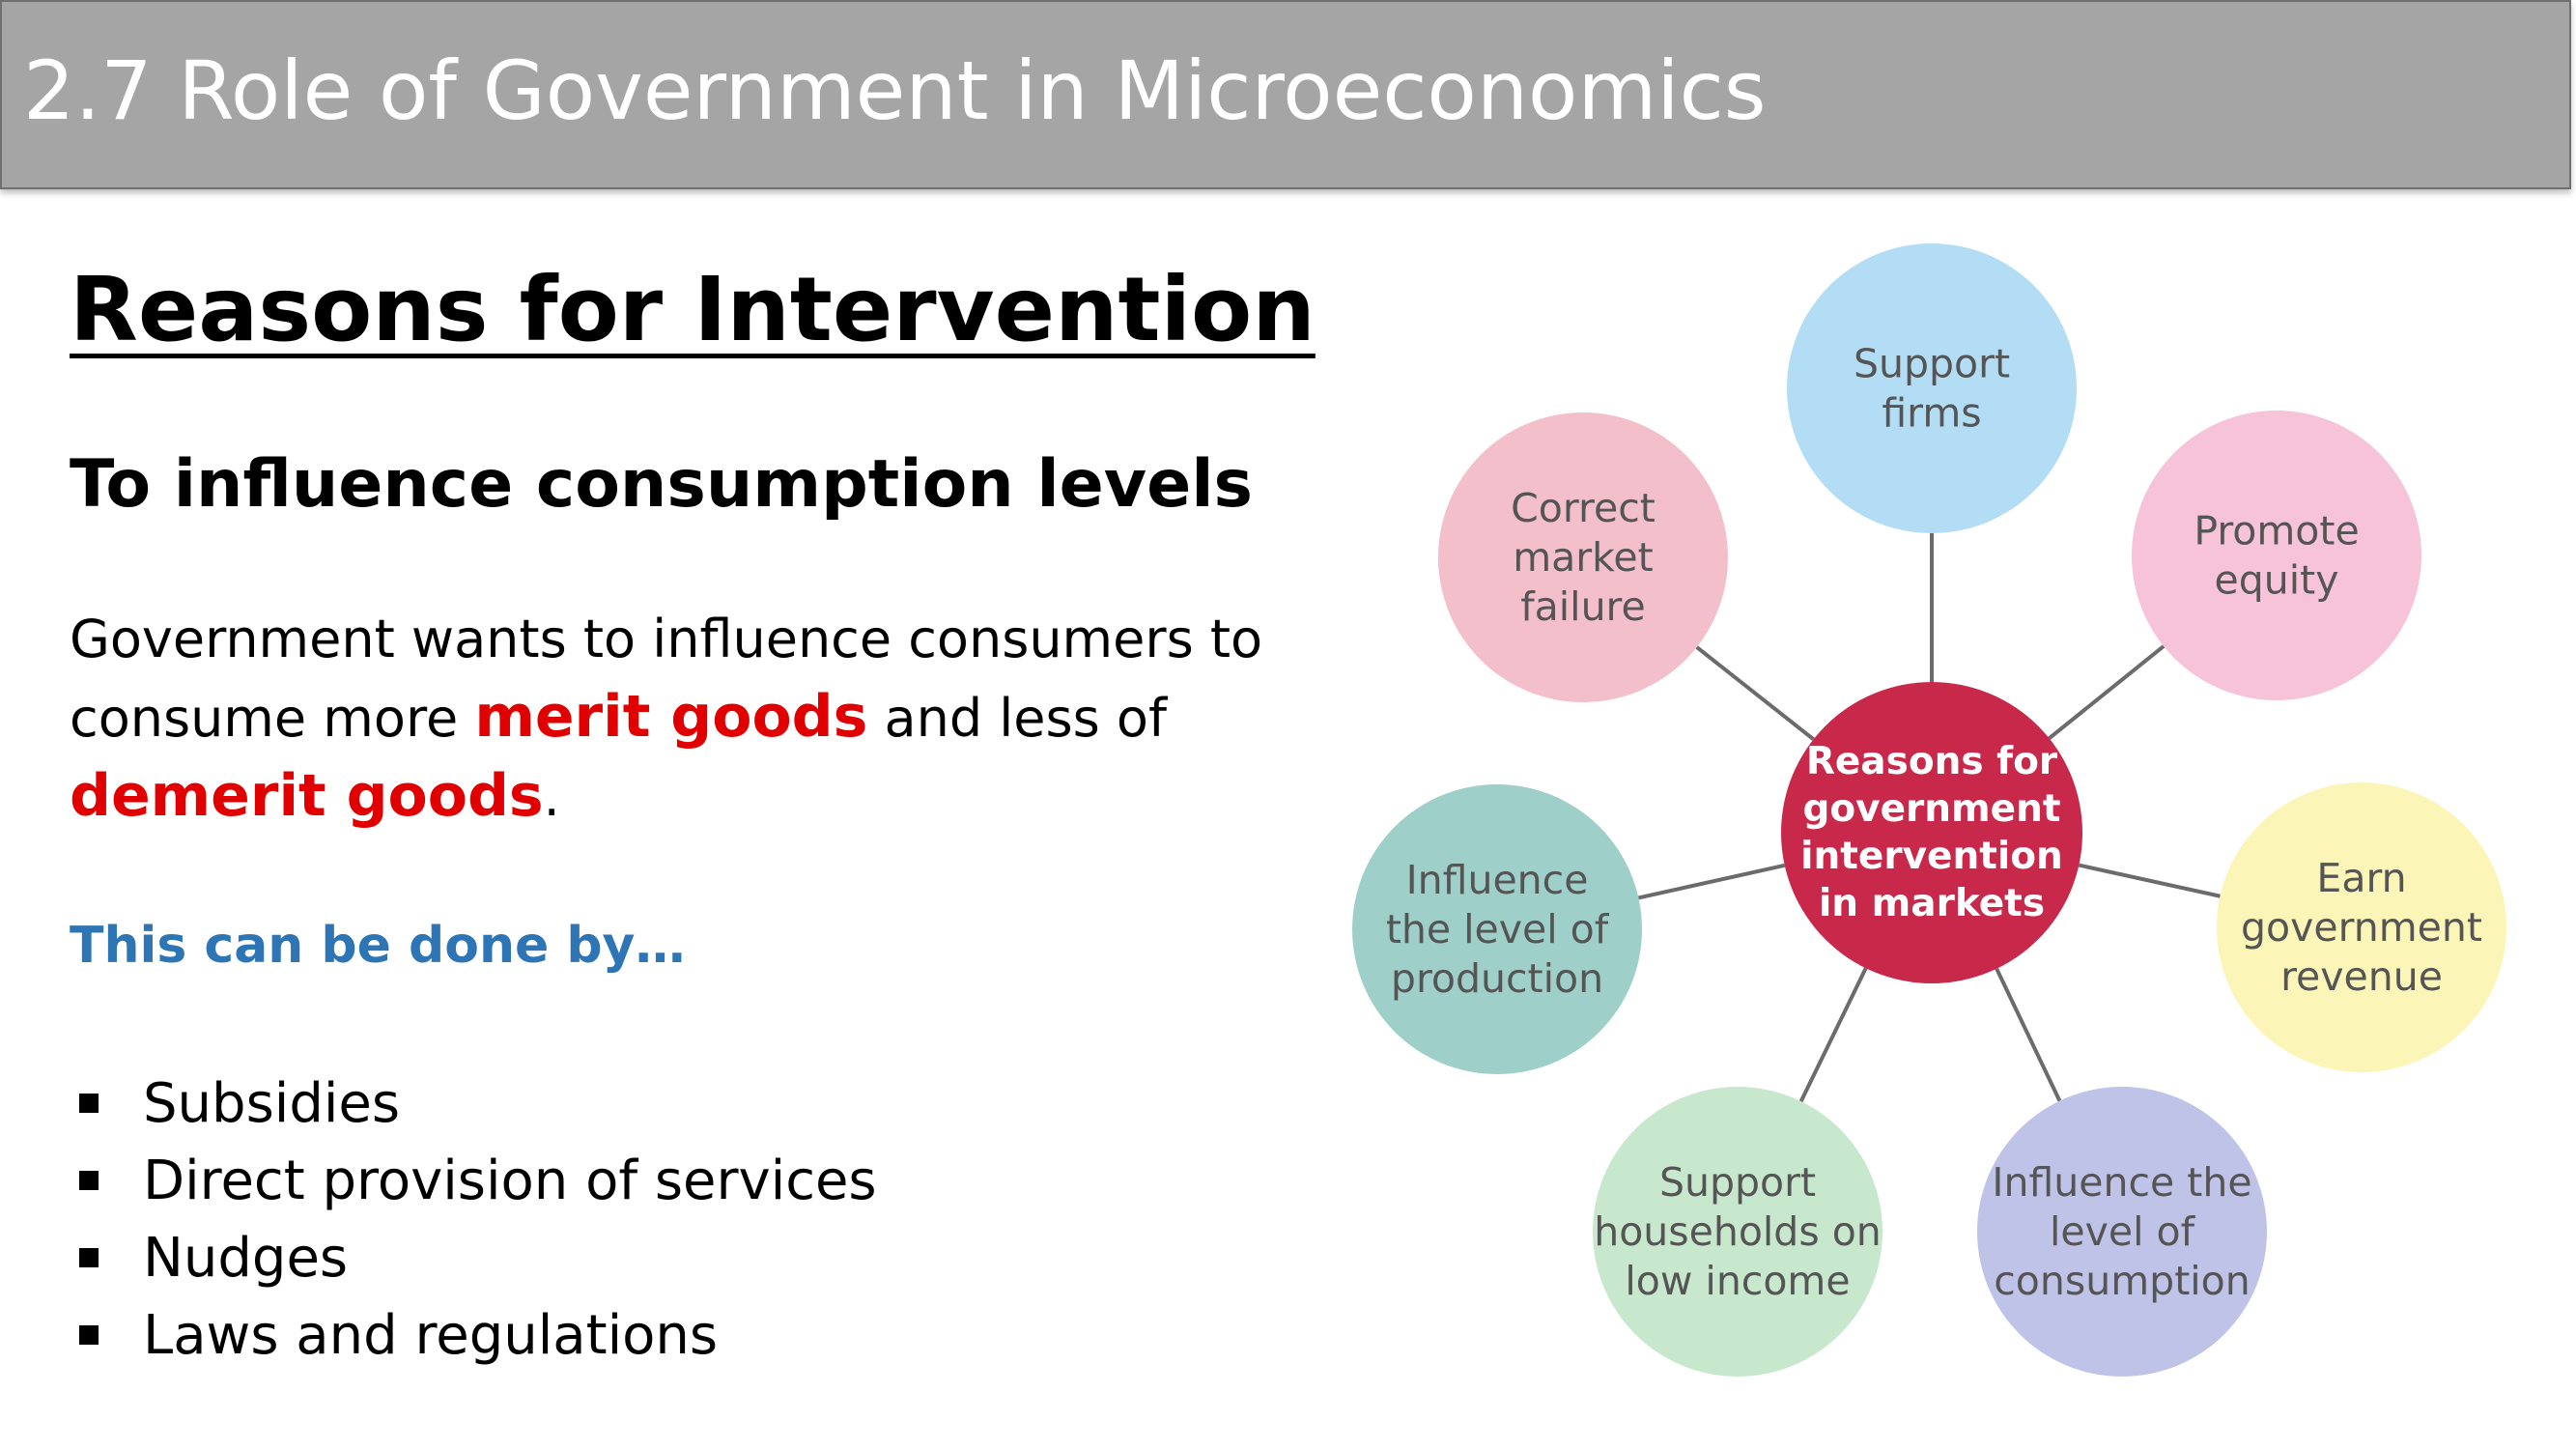  Describe the element at coordinates (1583, 508) in the screenshot. I see `node-label-line: Correct` at that location.